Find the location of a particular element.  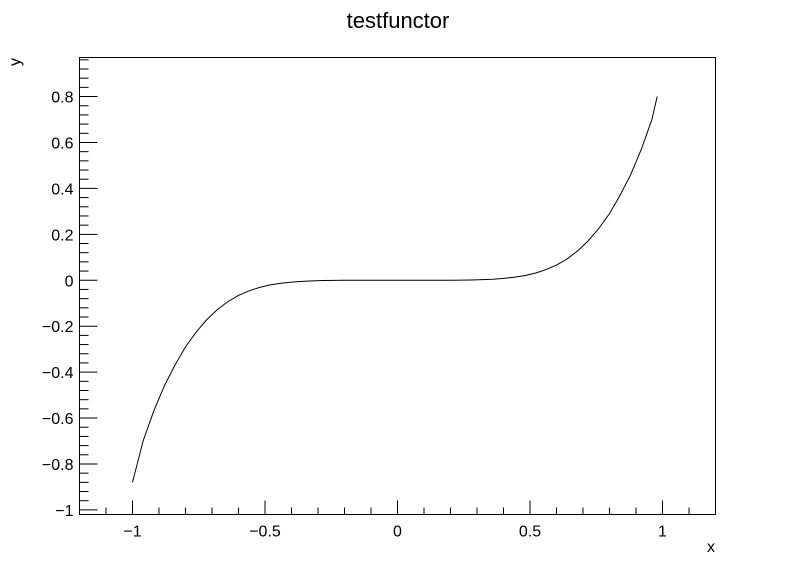

y-tick-label: 0.4 is located at coordinates (62, 189).